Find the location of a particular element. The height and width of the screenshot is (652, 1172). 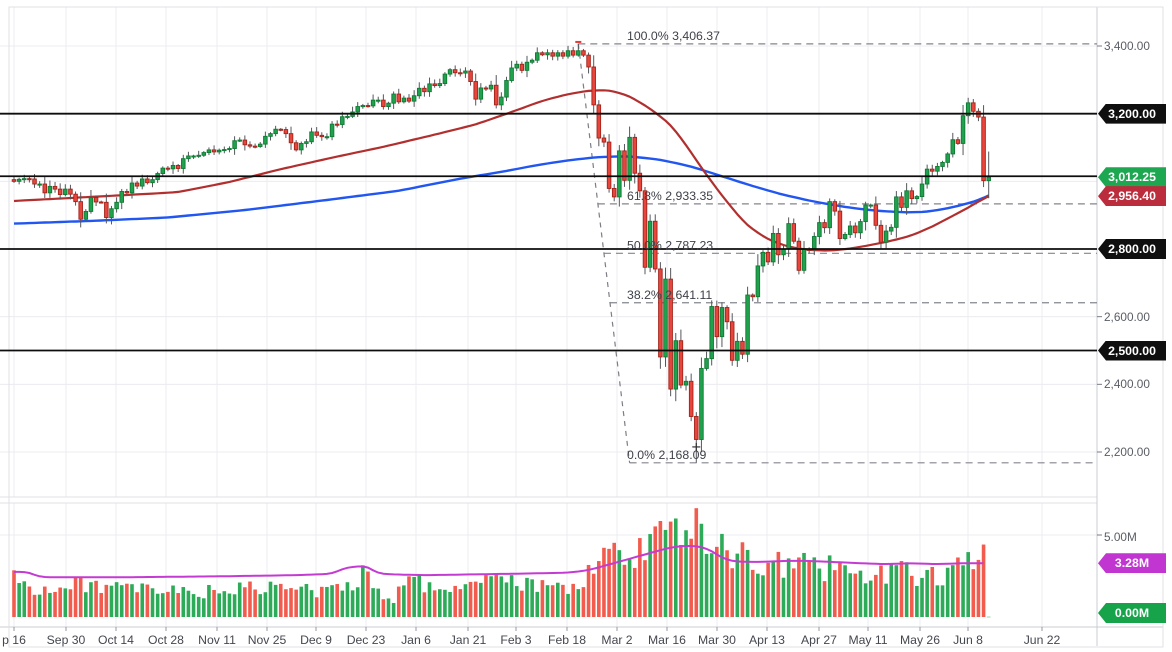

price-badge-2500: 2,500.00 is located at coordinates (1132, 350).